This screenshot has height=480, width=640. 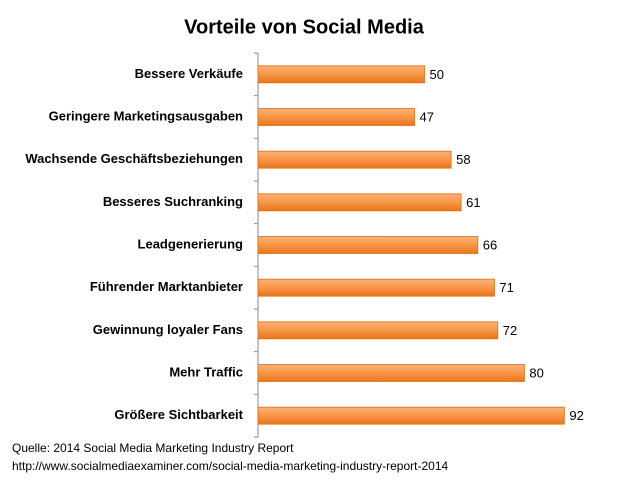 What do you see at coordinates (206, 371) in the screenshot?
I see `y-tick-label: Mehr Traffic` at bounding box center [206, 371].